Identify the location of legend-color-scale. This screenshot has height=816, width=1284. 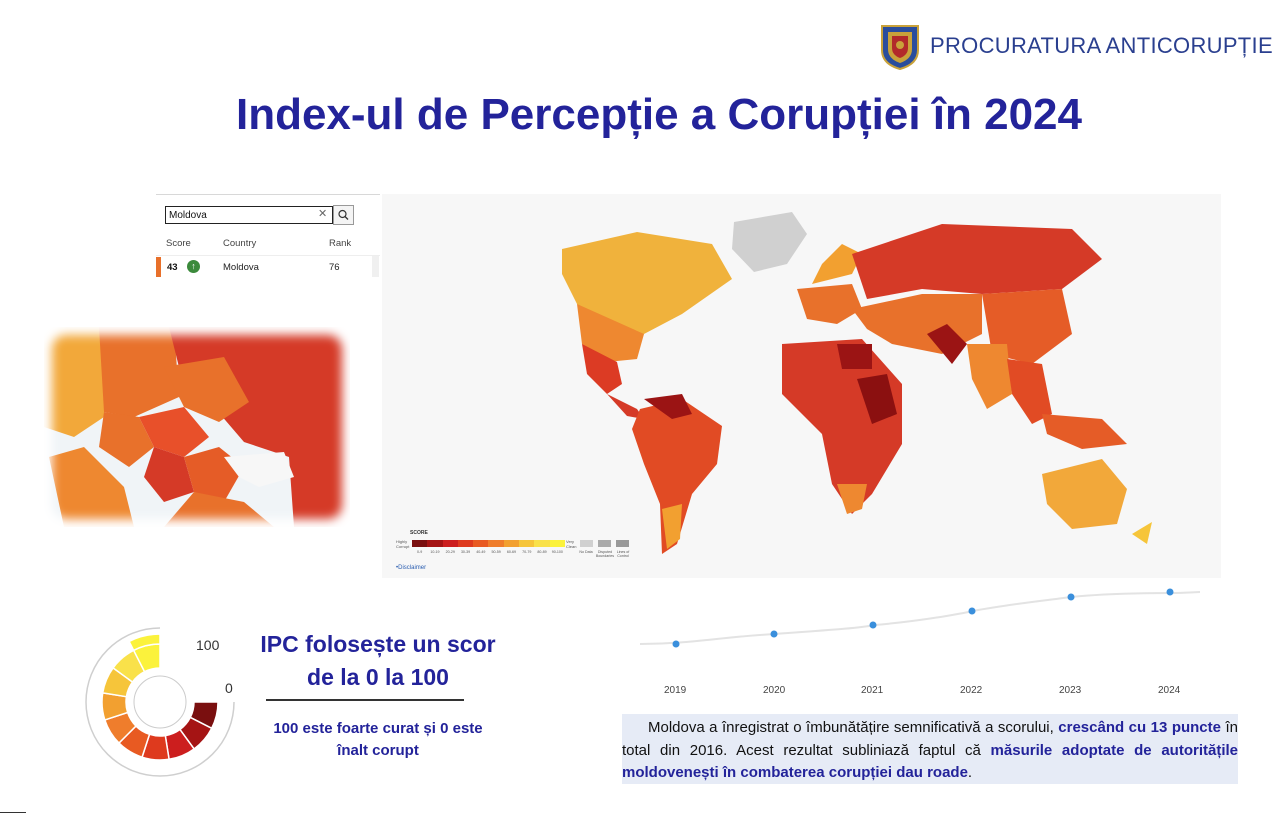
(488, 543).